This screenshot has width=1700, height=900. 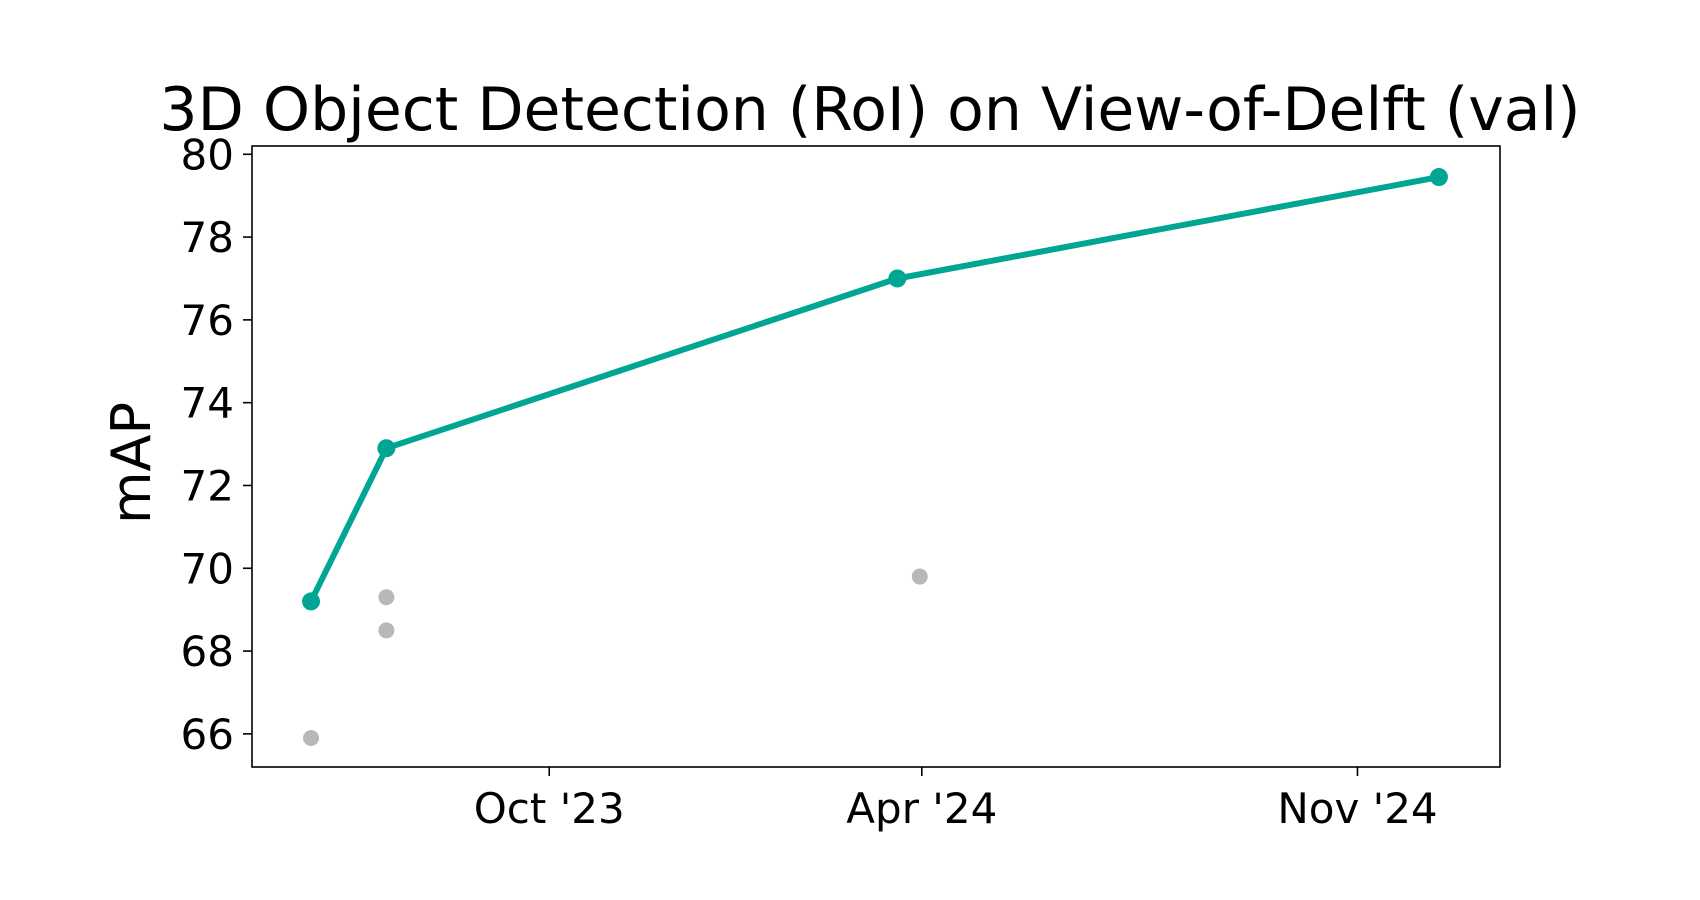 What do you see at coordinates (131, 463) in the screenshot?
I see `y-axis-label: mAP` at bounding box center [131, 463].